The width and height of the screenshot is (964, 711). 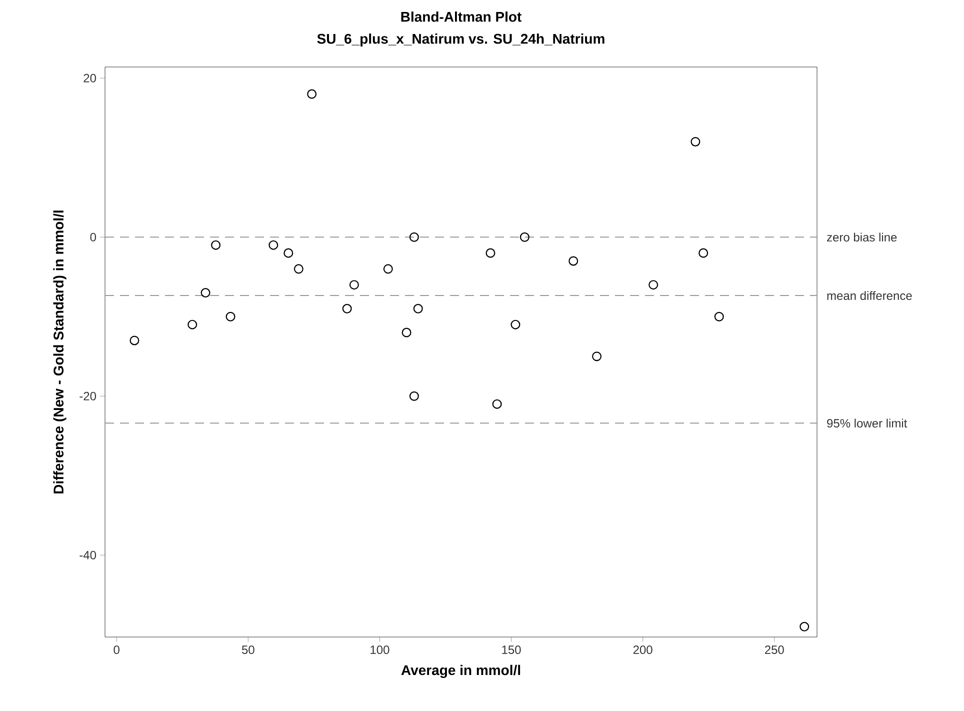 I want to click on ref-line-label: zero bias line, so click(x=862, y=237).